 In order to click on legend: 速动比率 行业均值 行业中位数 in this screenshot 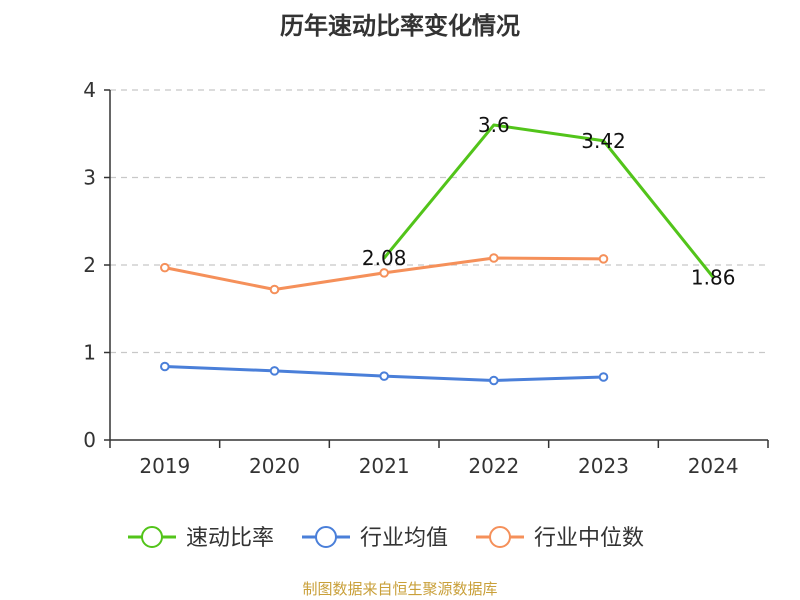, I will do `click(386, 538)`.